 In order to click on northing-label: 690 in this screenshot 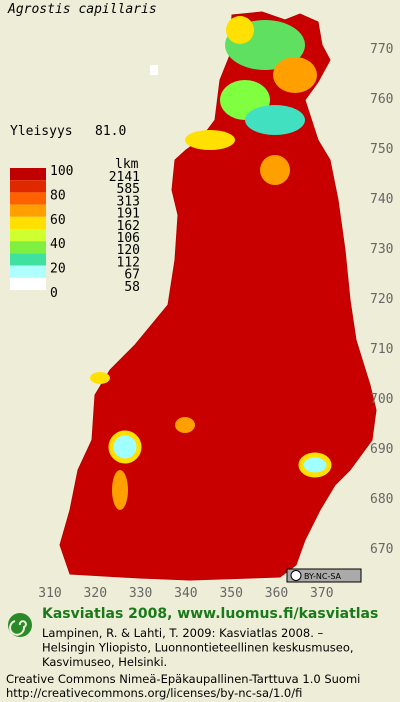, I will do `click(381, 449)`.